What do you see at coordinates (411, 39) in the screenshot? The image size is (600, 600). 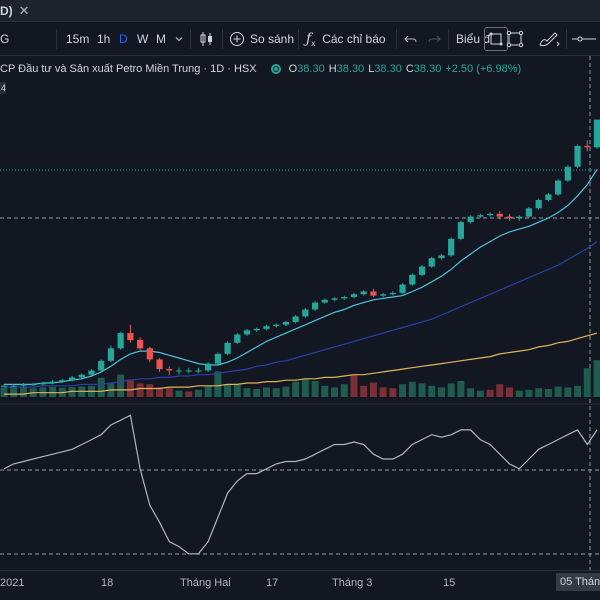 I see `undo-icon` at bounding box center [411, 39].